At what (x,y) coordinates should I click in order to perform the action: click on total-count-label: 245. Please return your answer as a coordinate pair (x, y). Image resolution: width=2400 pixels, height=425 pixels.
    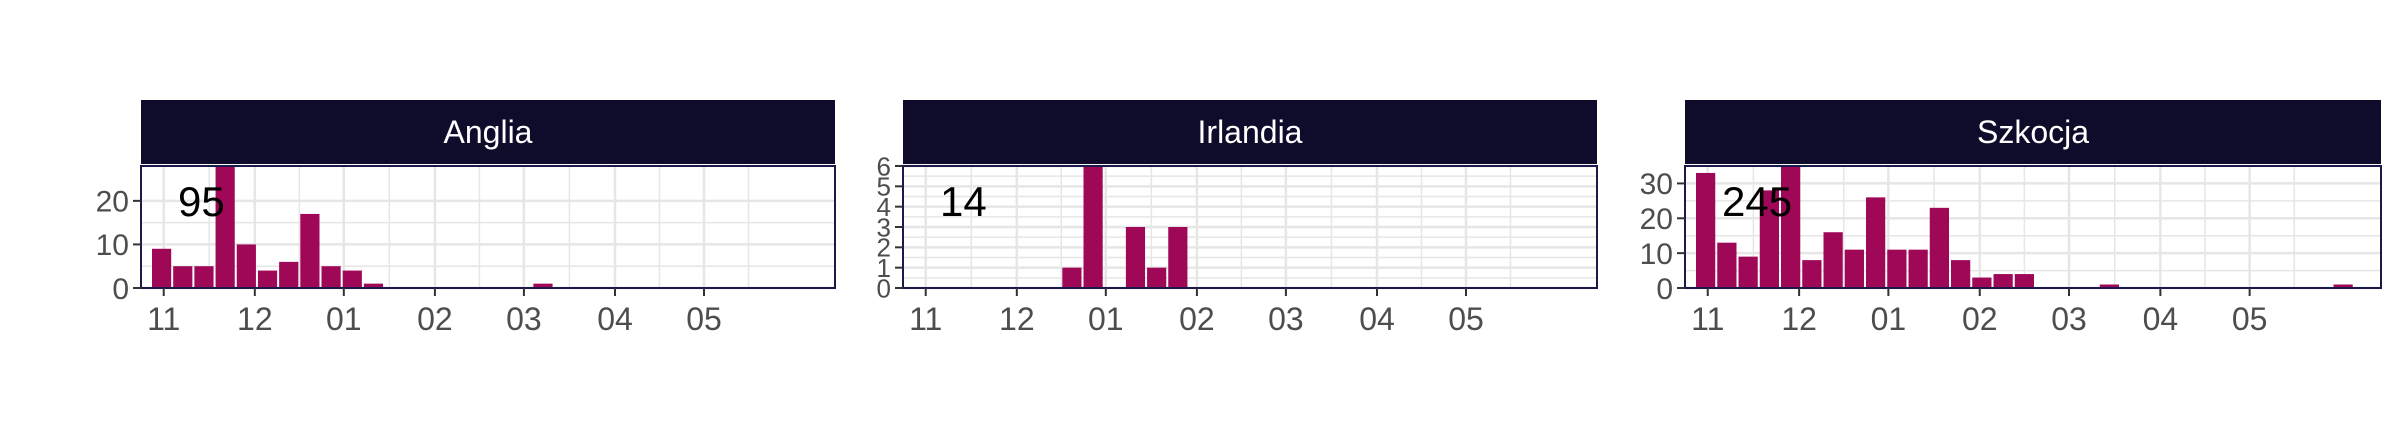
    Looking at the image, I should click on (1757, 201).